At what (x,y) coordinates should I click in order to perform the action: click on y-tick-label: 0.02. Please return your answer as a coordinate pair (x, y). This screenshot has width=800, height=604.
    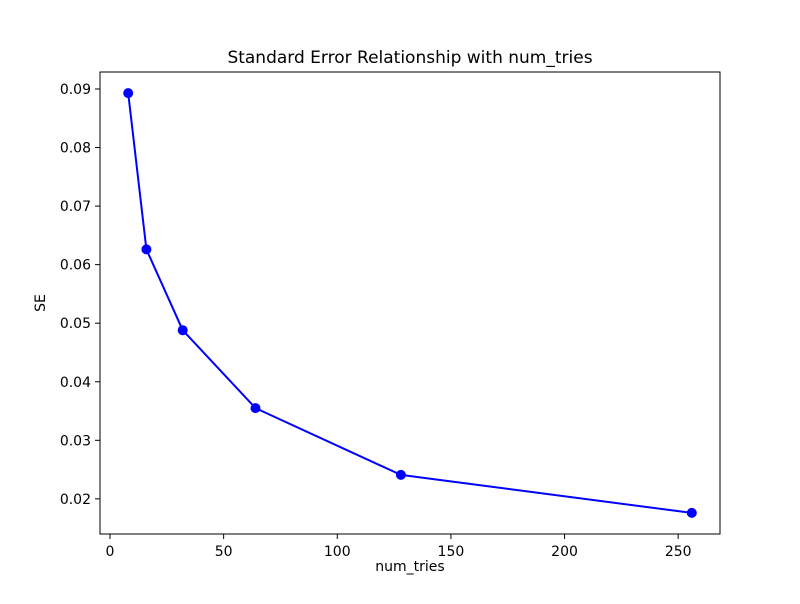
    Looking at the image, I should click on (75, 500).